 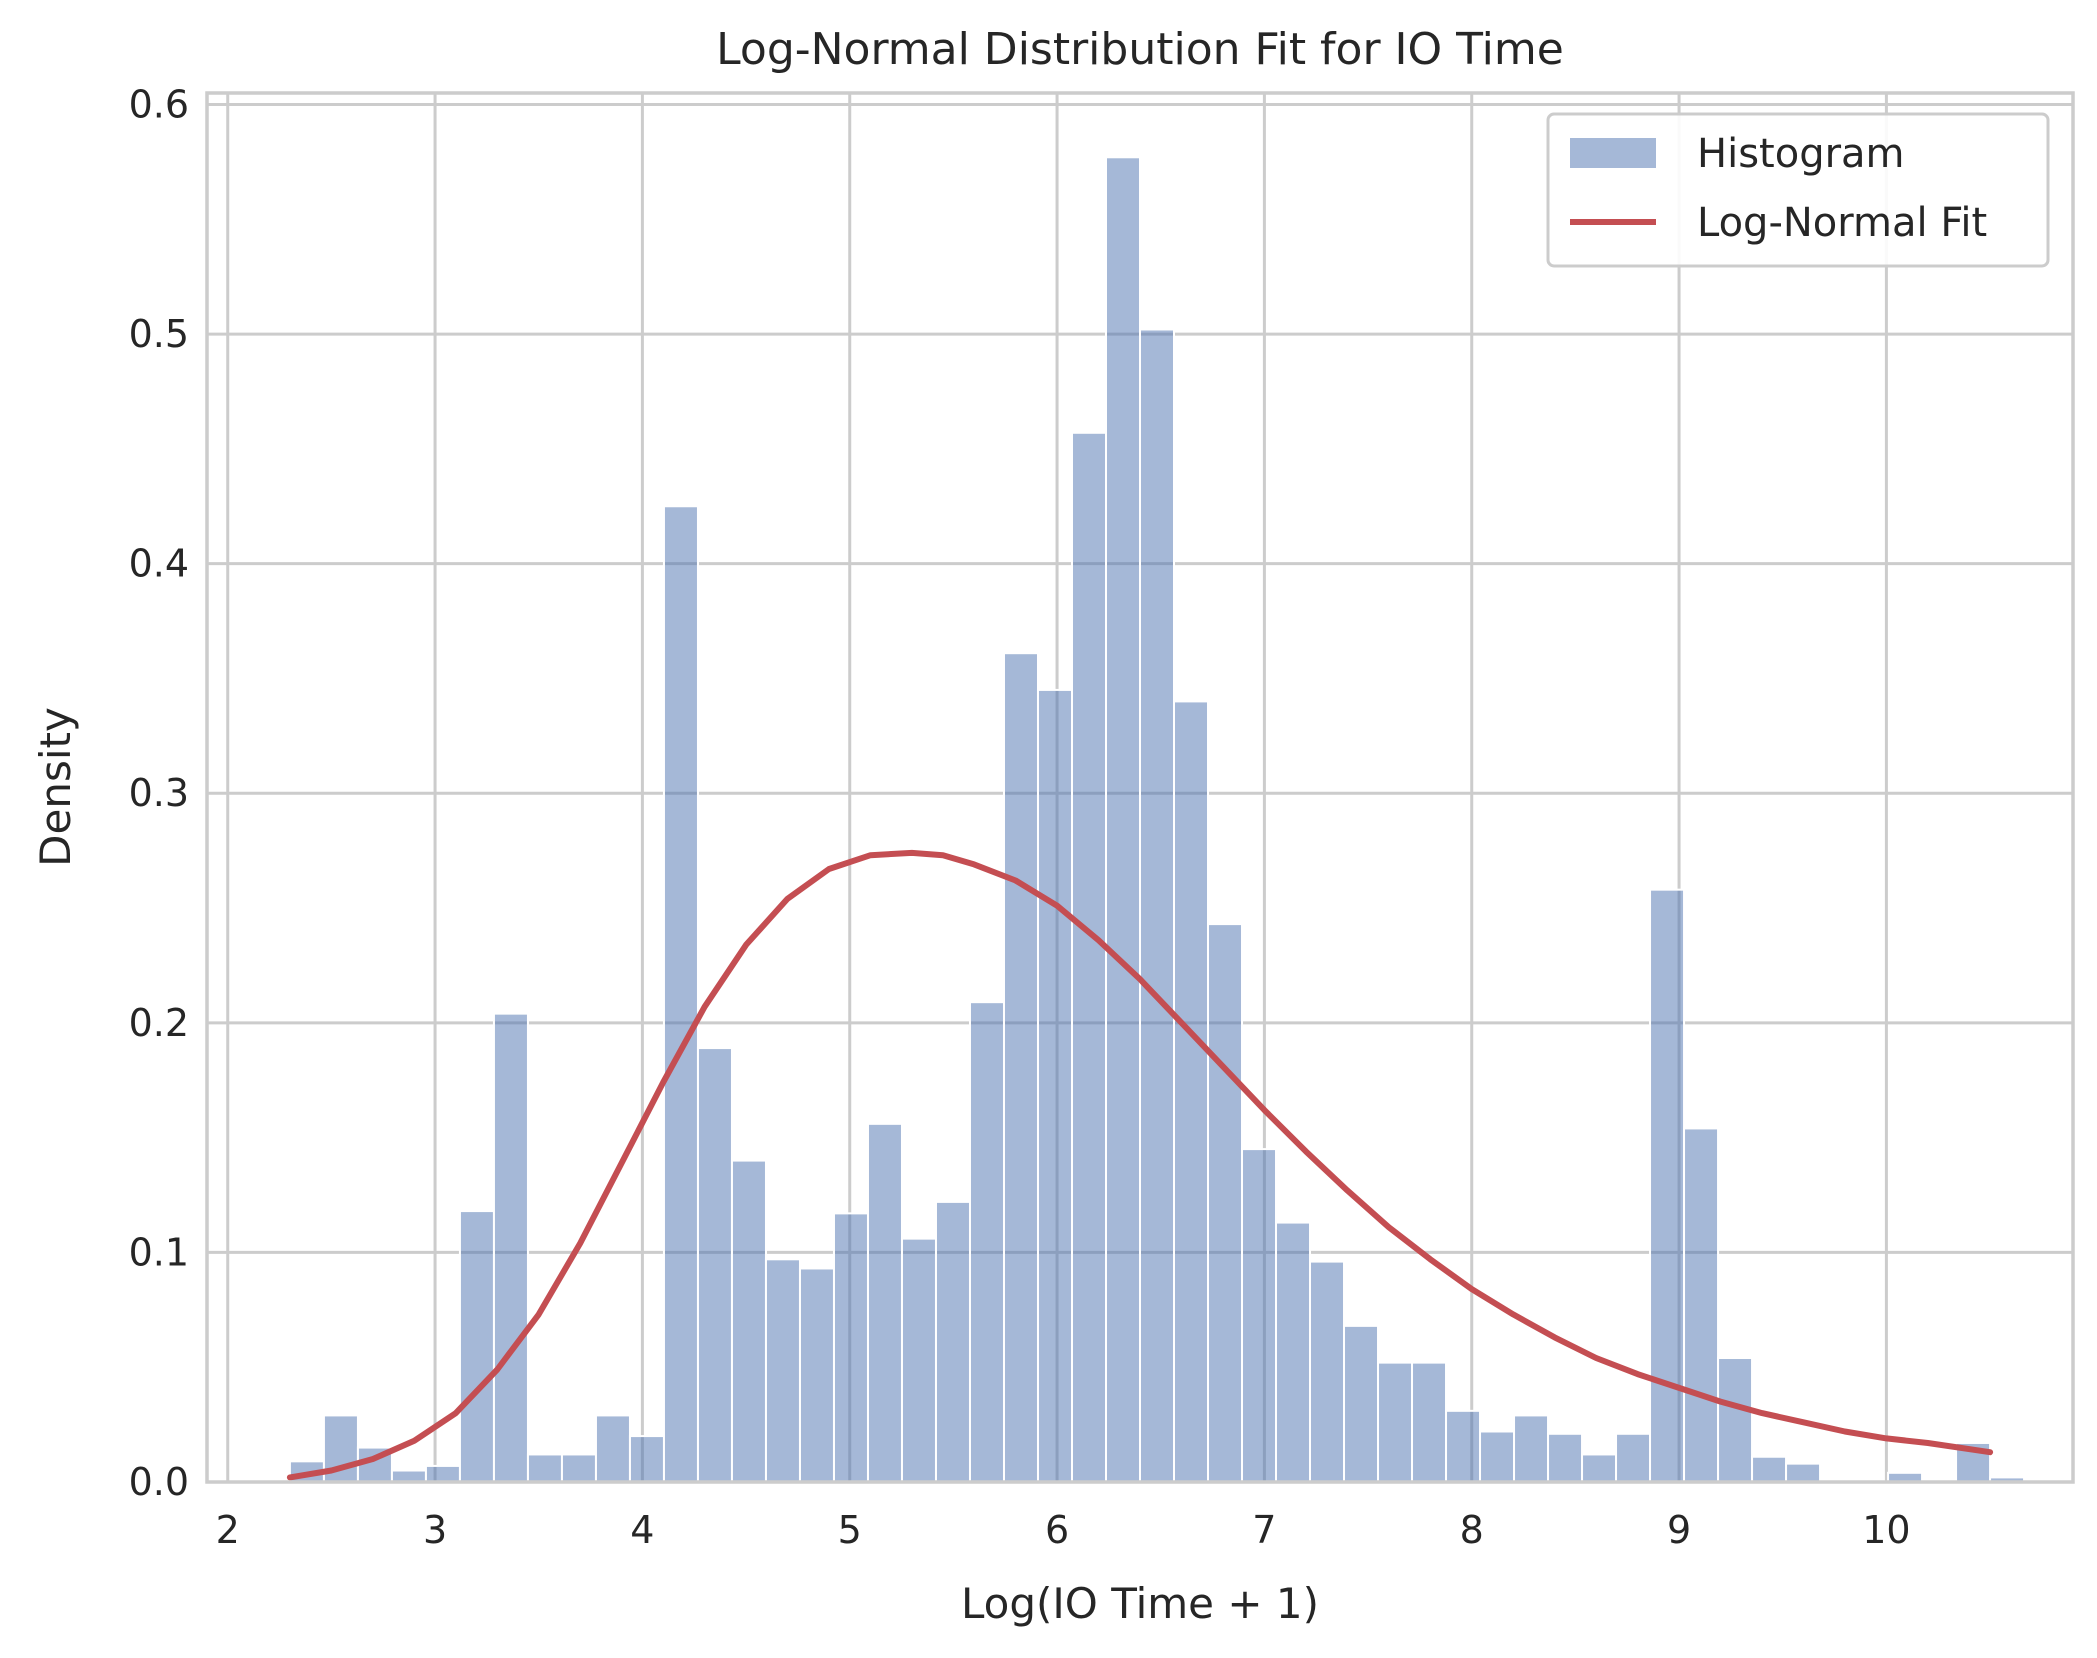 I want to click on legend-box, so click(x=1798, y=190).